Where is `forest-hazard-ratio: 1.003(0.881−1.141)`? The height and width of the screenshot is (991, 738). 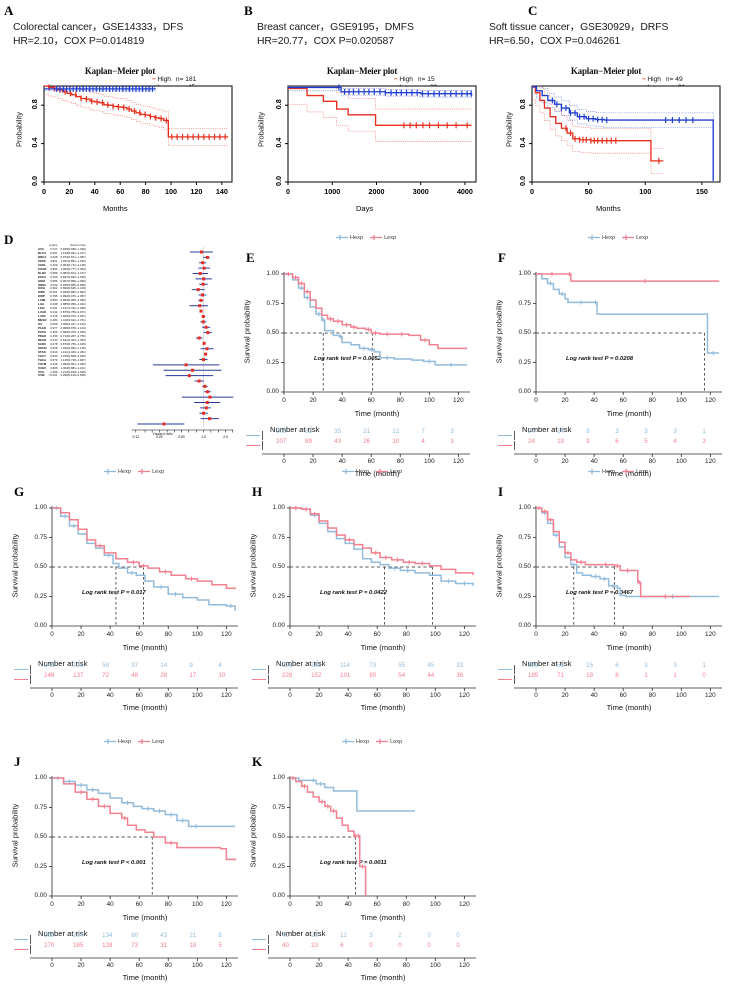
forest-hazard-ratio: 1.003(0.881−1.141) is located at coordinates (73, 367).